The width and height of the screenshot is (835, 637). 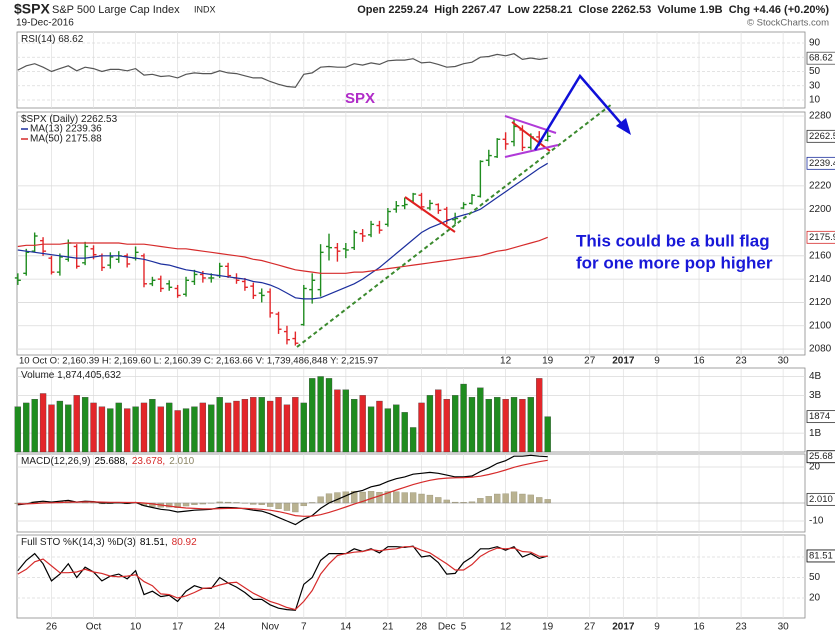 I want to click on panel-title-text: MACD(12,26,9), so click(x=55, y=461).